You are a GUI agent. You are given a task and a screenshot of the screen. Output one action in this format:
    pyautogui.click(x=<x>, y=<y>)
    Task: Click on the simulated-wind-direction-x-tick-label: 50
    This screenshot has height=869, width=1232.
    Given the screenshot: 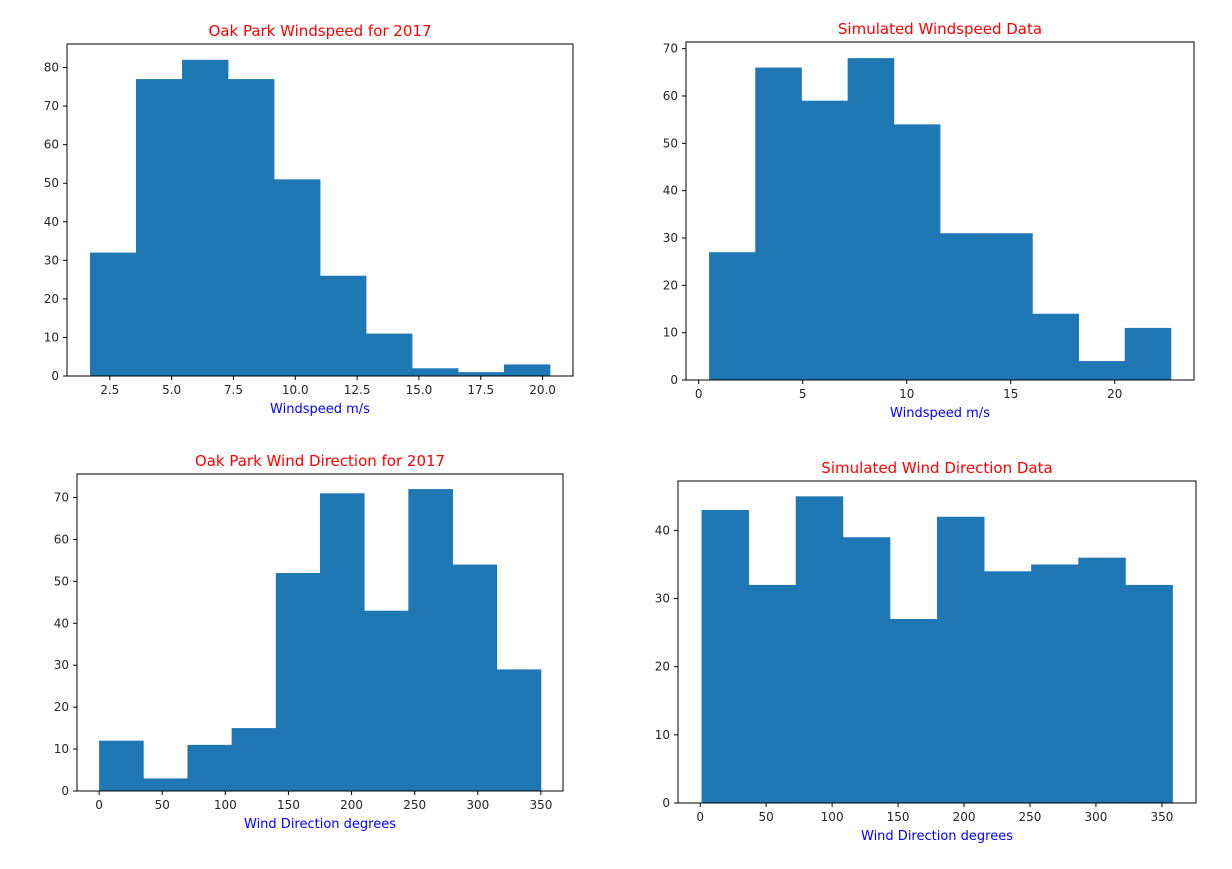 What is the action you would take?
    pyautogui.click(x=766, y=817)
    